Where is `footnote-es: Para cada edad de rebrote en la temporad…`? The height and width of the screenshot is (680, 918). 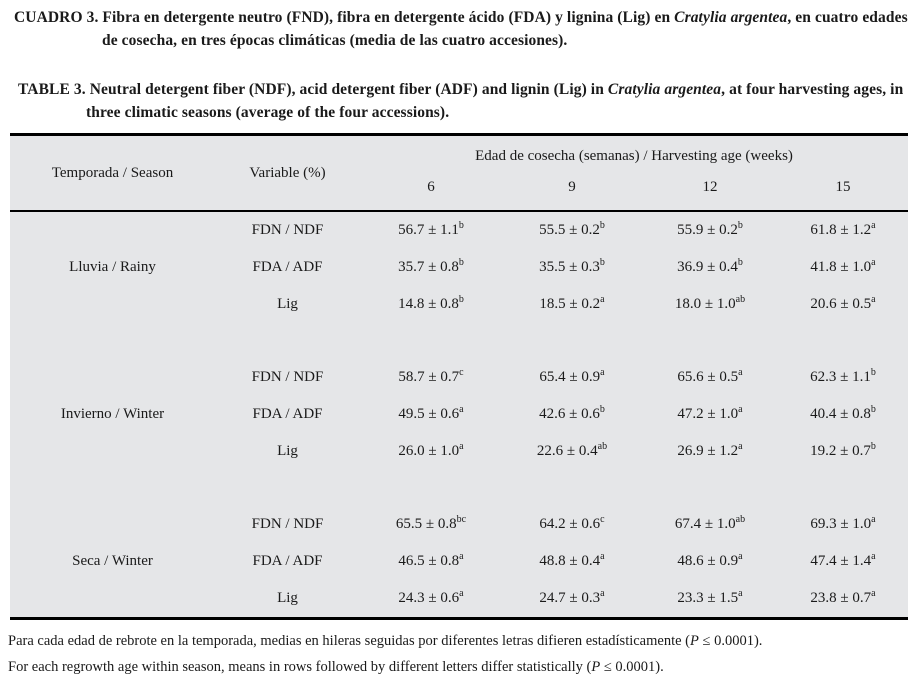
footnote-es: Para cada edad de rebrote en la temporad… is located at coordinates (458, 641).